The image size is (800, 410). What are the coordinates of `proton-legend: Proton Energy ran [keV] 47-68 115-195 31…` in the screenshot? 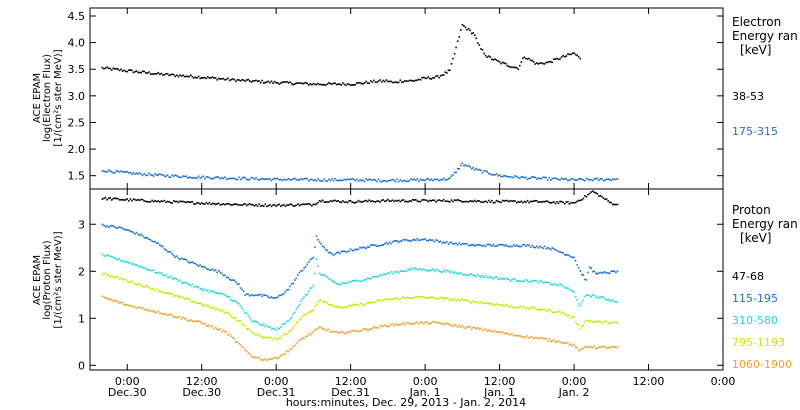 It's located at (765, 287).